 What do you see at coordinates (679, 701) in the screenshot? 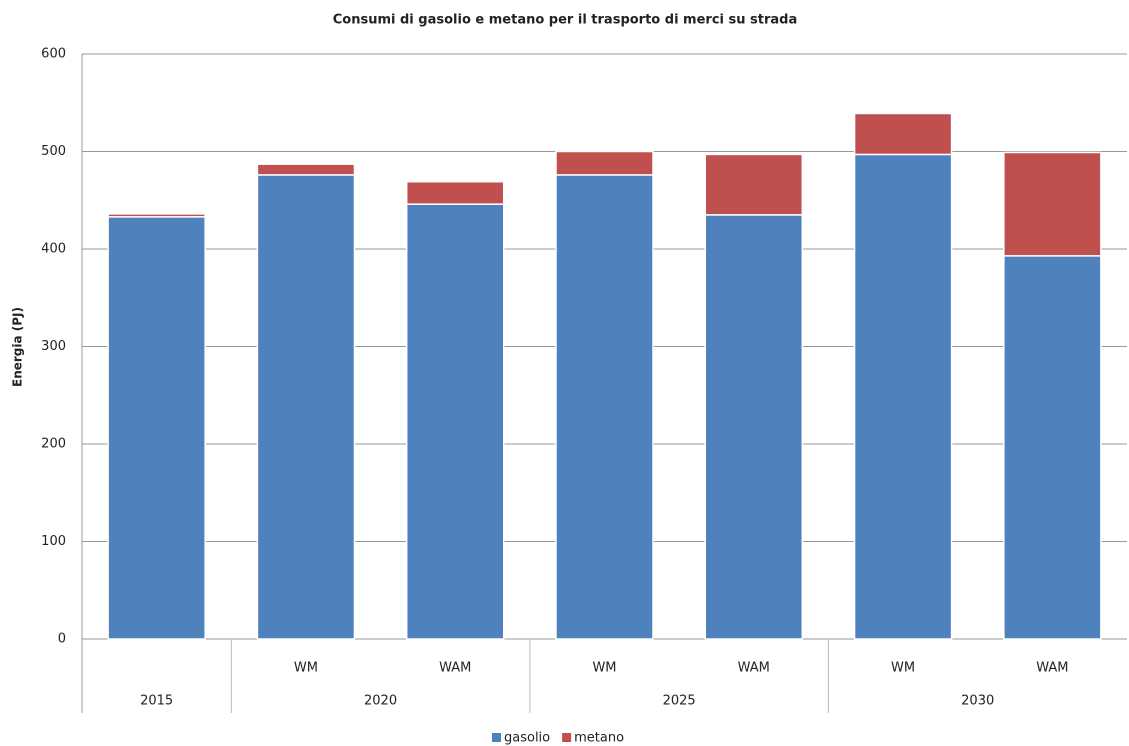
I see `group-label: 2025` at bounding box center [679, 701].